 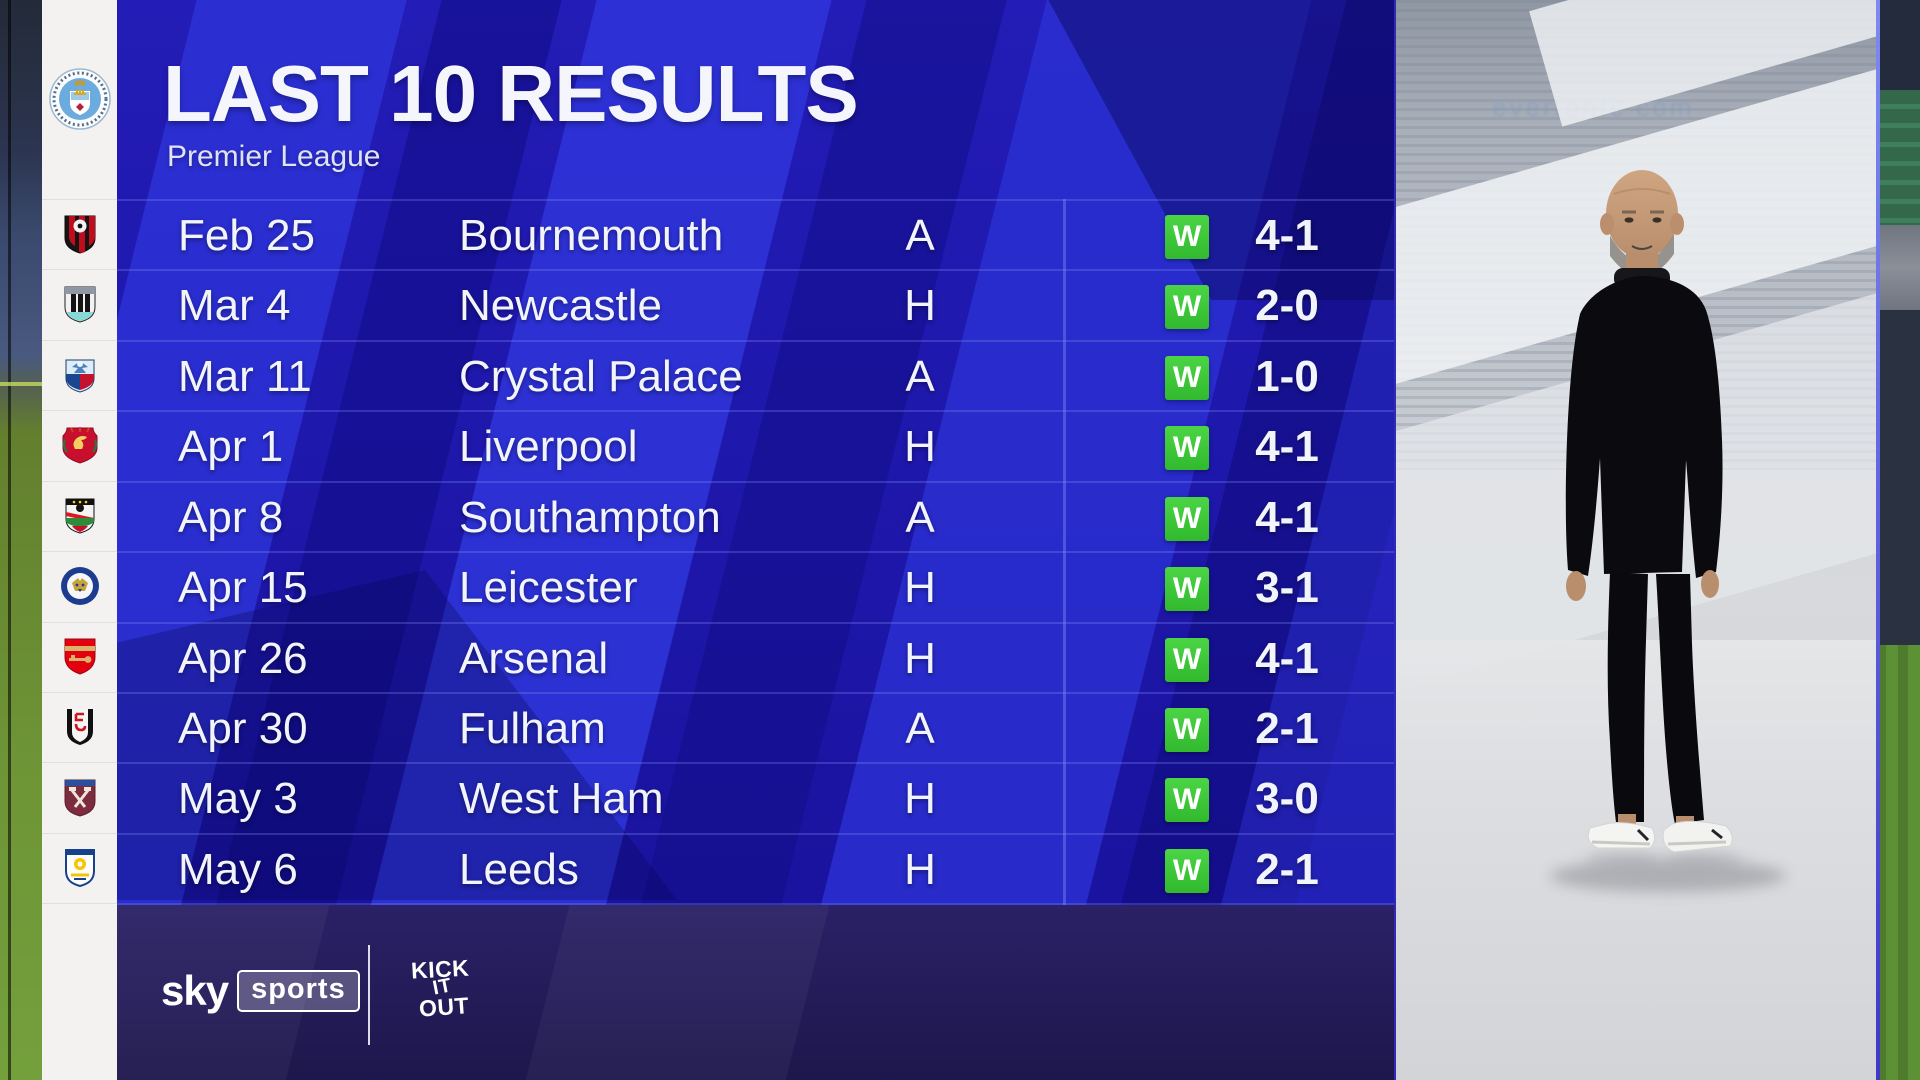 I want to click on match-date: Apr 30, so click(x=243, y=728).